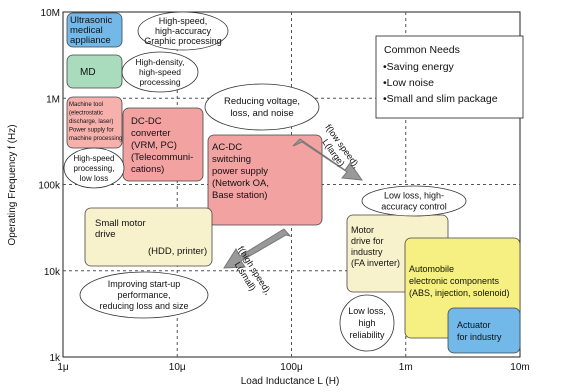 This screenshot has height=392, width=562. What do you see at coordinates (90, 40) in the screenshot?
I see `label-line: appliance` at bounding box center [90, 40].